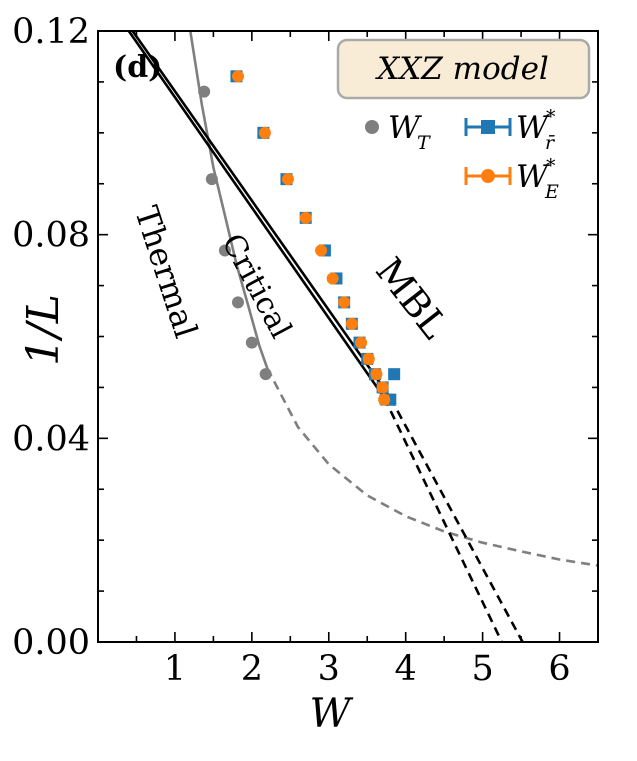  I want to click on x-tick-label: 5, so click(482, 669).